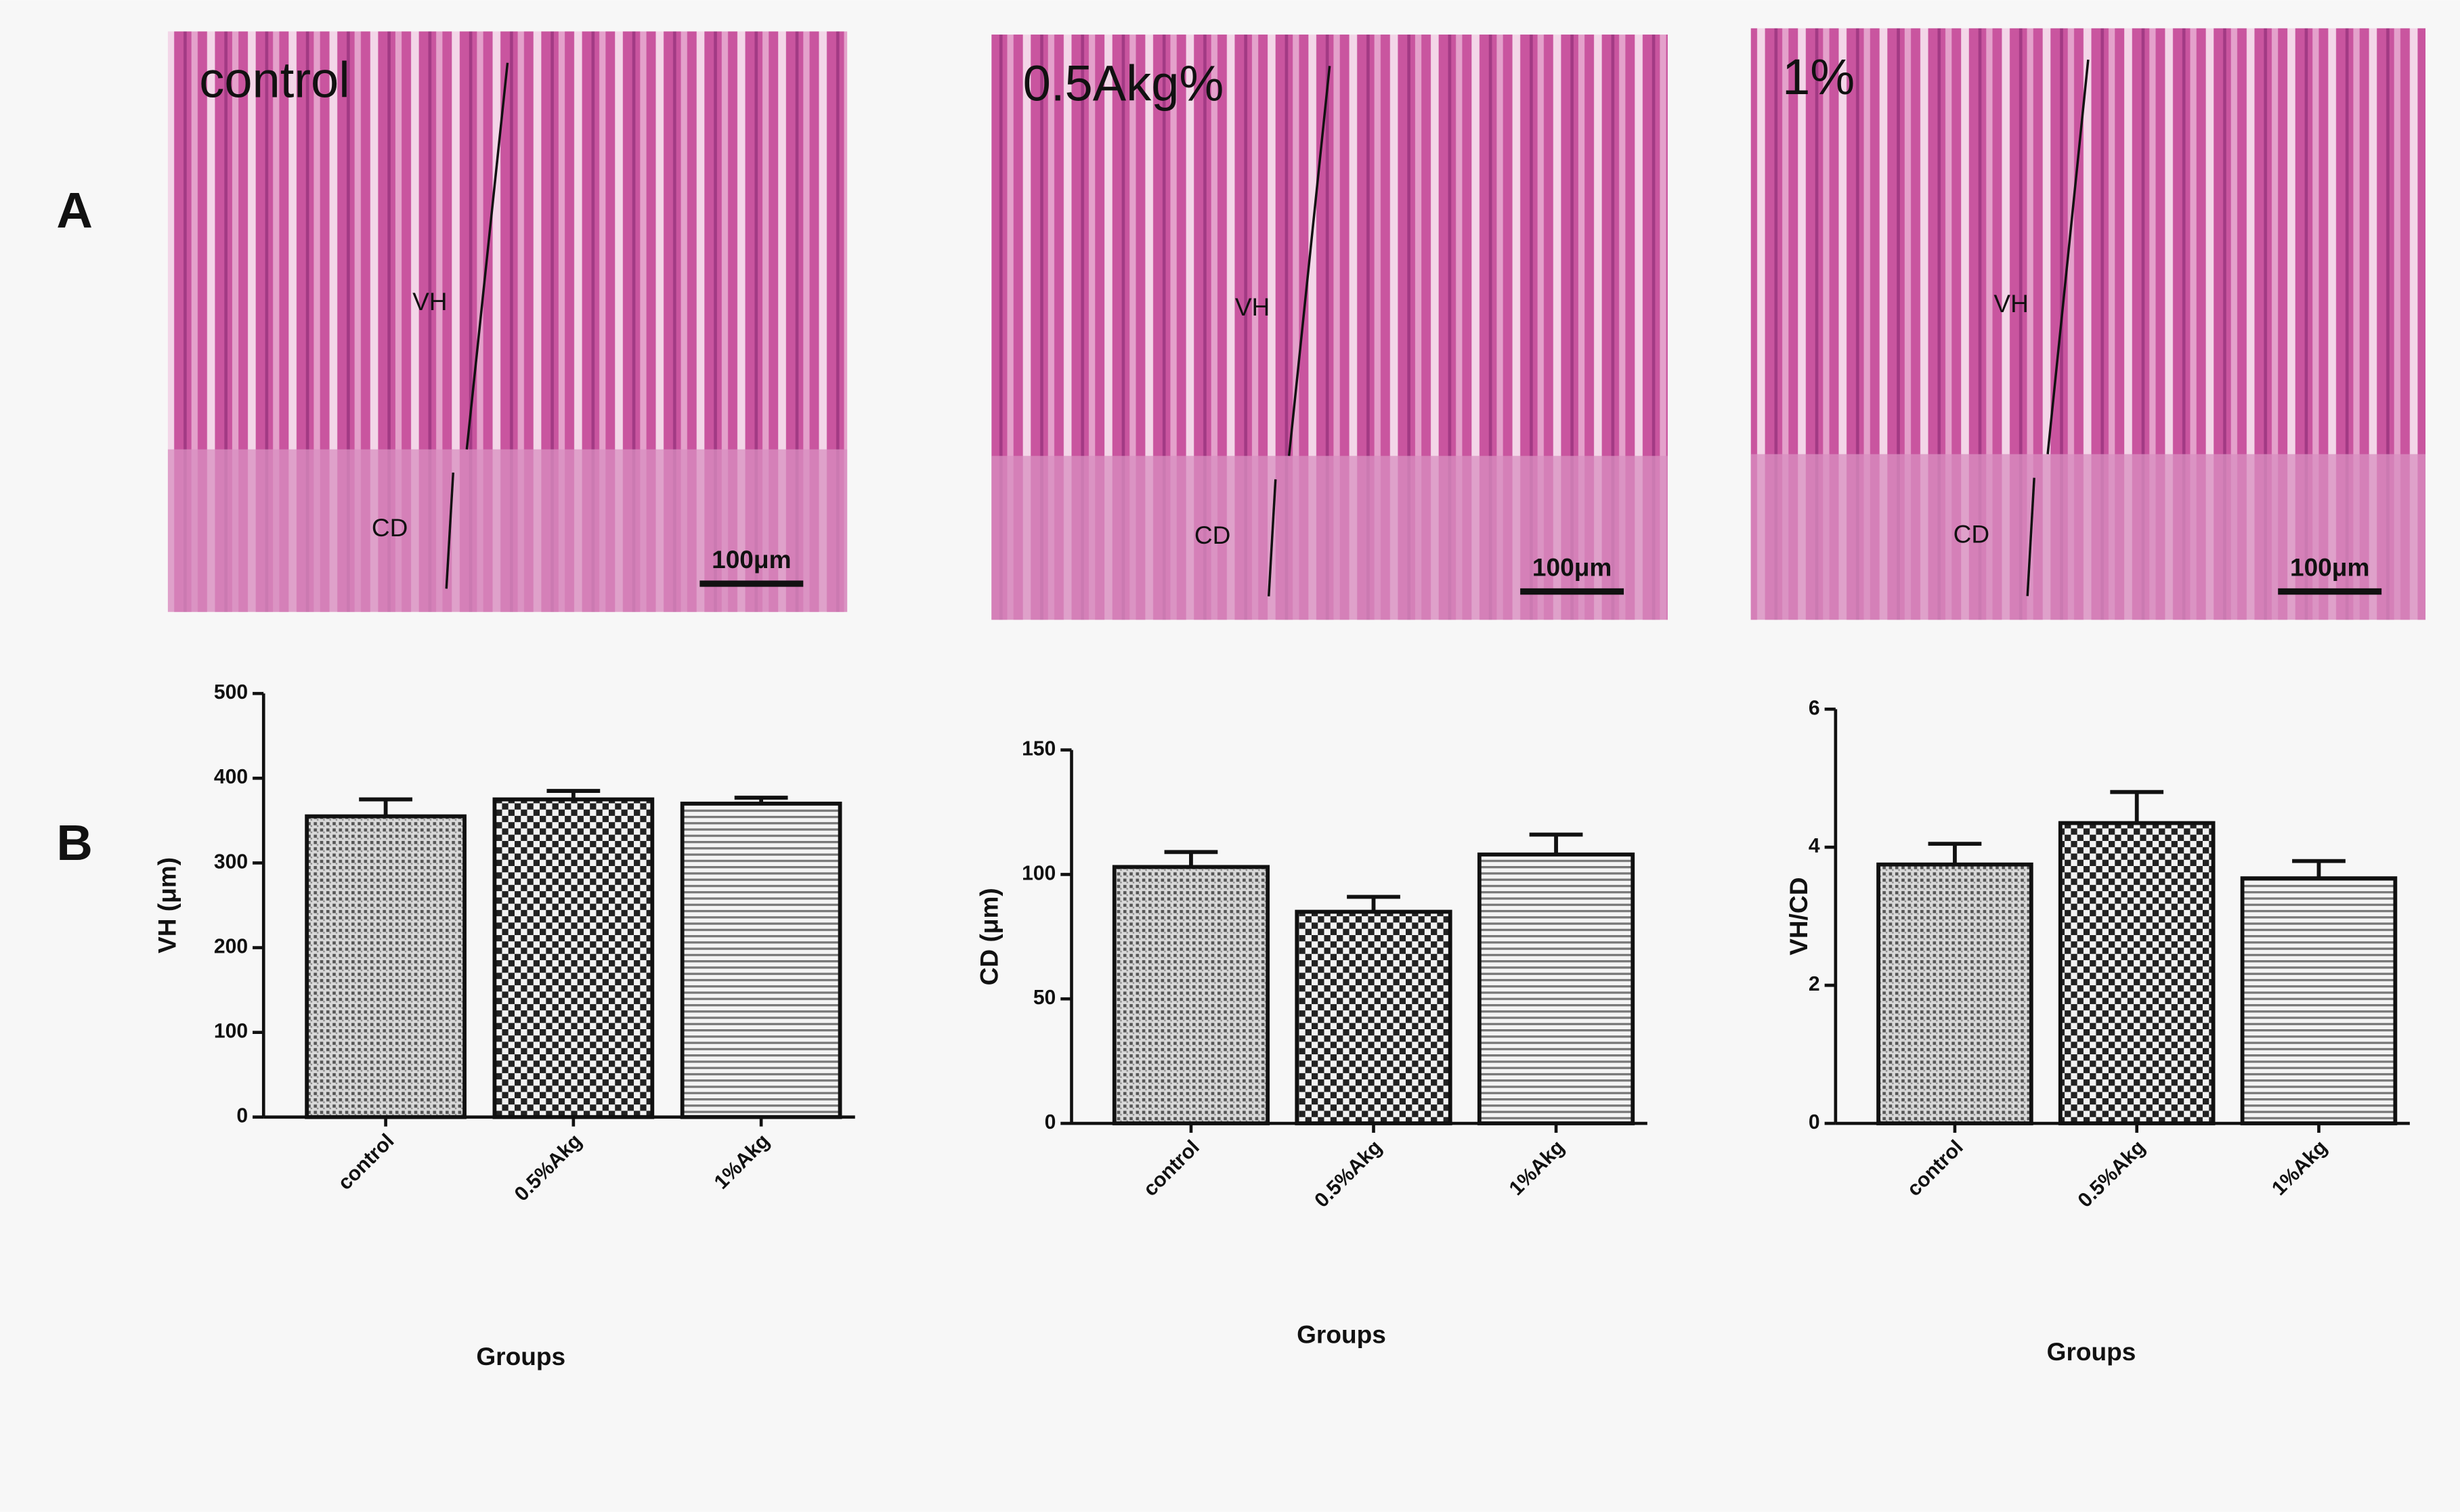 This screenshot has height=1512, width=2460. Describe the element at coordinates (1039, 749) in the screenshot. I see `y-tick-label: 150` at that location.